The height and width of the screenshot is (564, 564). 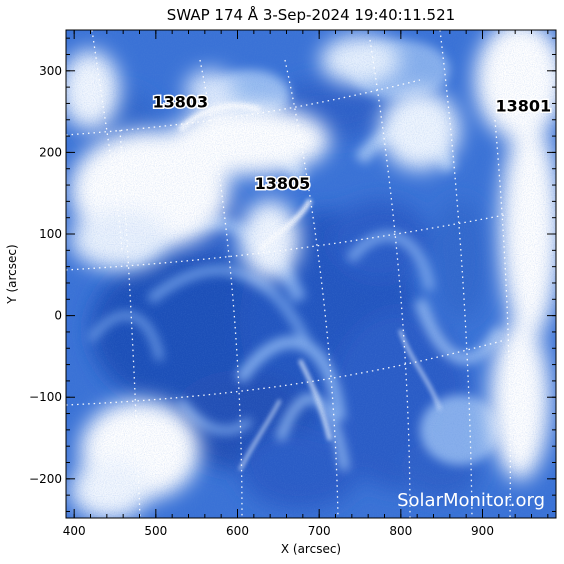 What do you see at coordinates (283, 183) in the screenshot?
I see `active-region-label: 13805` at bounding box center [283, 183].